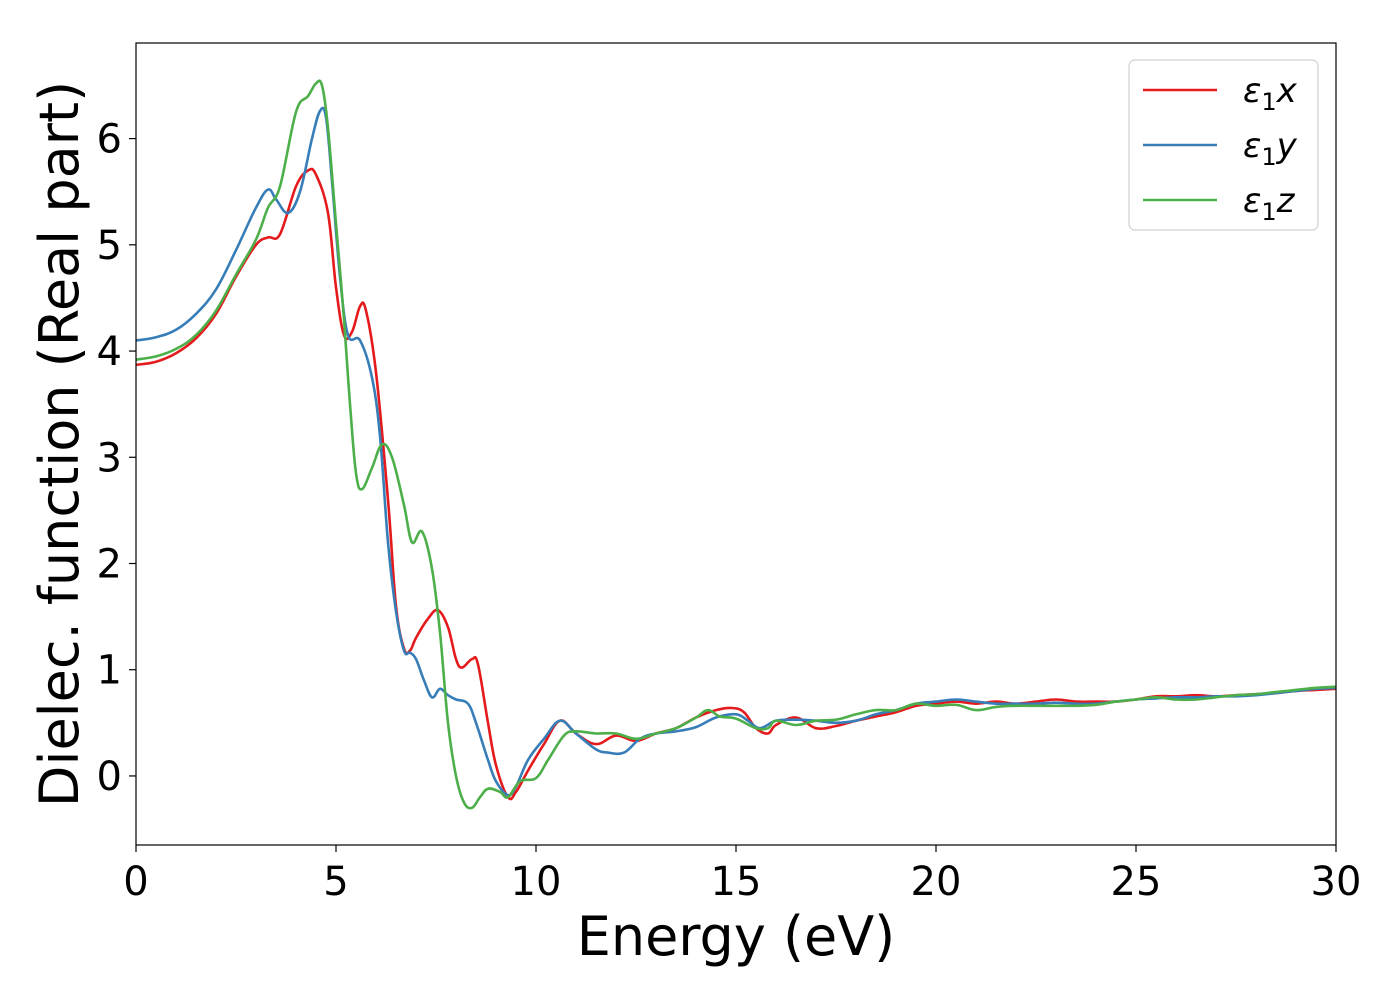  Describe the element at coordinates (135, 882) in the screenshot. I see `x-tick-label: 0` at that location.